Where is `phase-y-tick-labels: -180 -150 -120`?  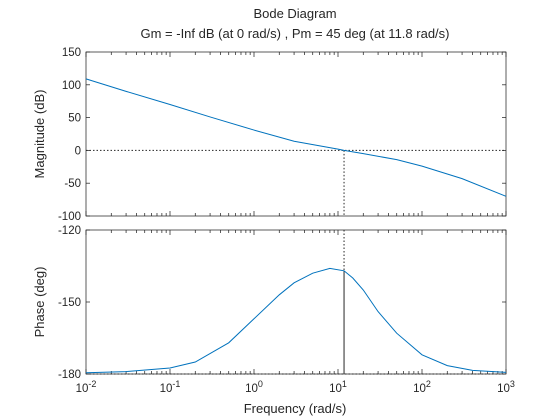
phase-y-tick-labels: -180 -150 -120 is located at coordinates (69, 303).